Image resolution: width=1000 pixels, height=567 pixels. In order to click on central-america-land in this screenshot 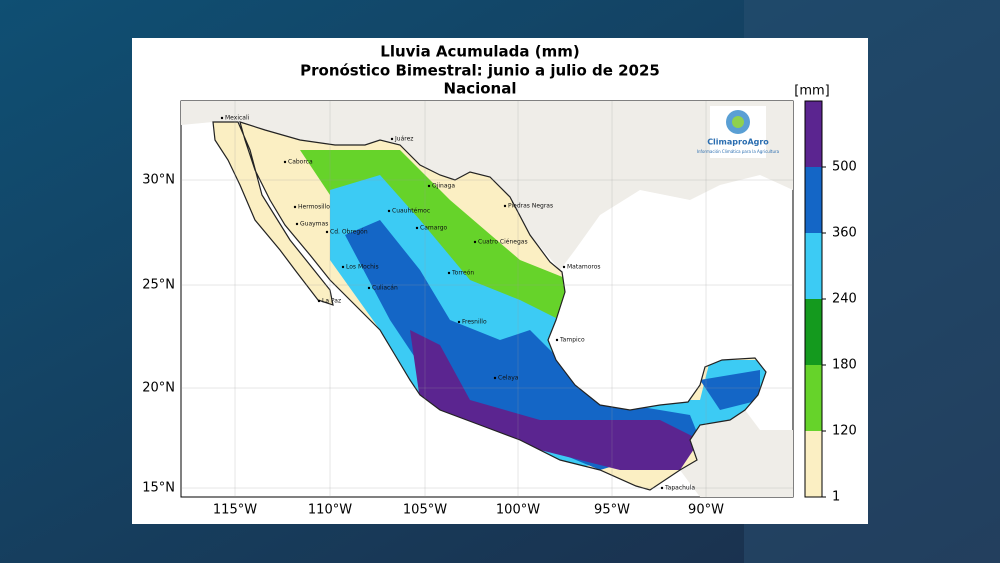, I will do `click(736, 453)`.